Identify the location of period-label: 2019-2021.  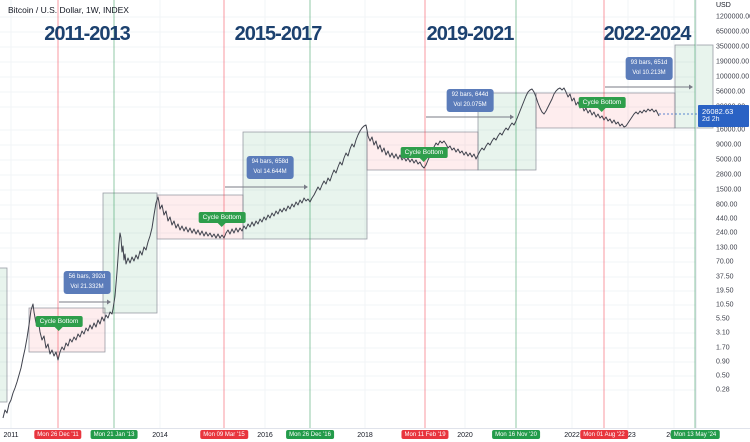
(470, 34).